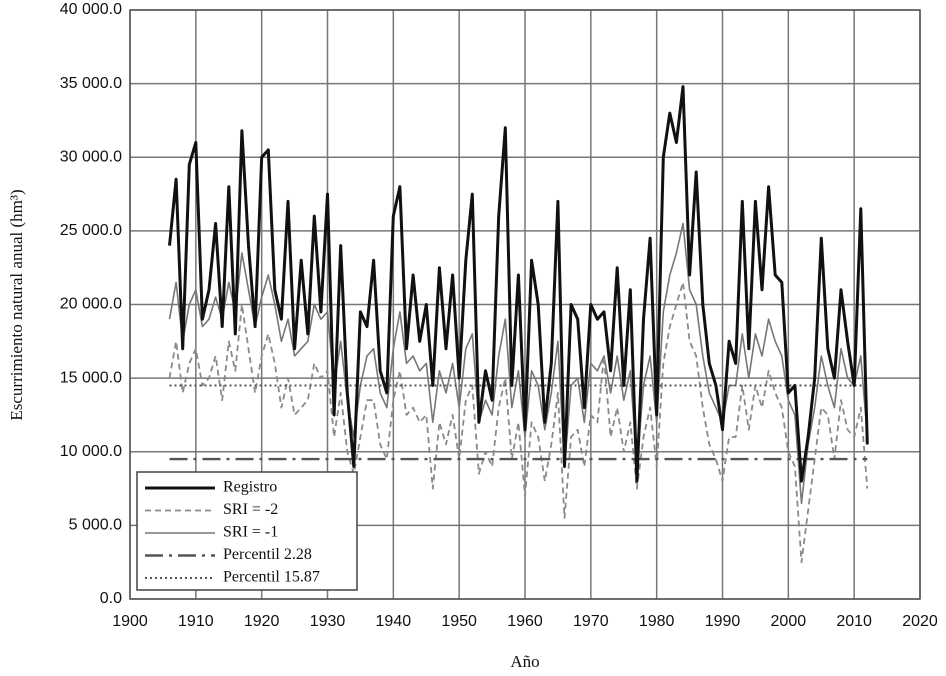  Describe the element at coordinates (250, 509) in the screenshot. I see `legend-label: SRI = -2` at that location.